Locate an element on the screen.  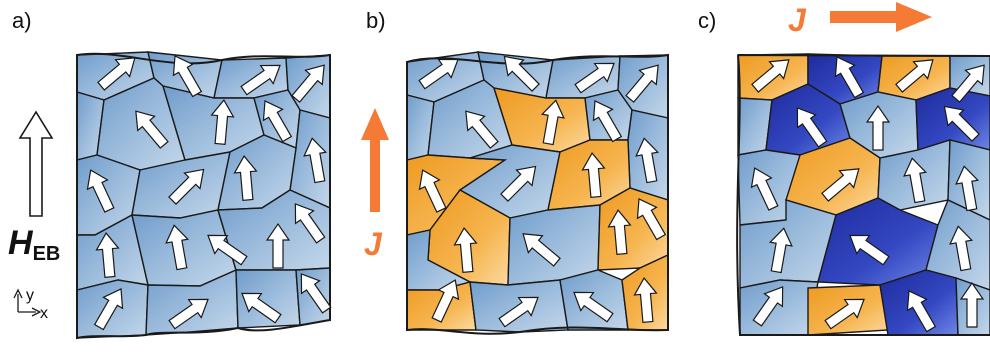
field-subscript: EB is located at coordinates (46, 254).